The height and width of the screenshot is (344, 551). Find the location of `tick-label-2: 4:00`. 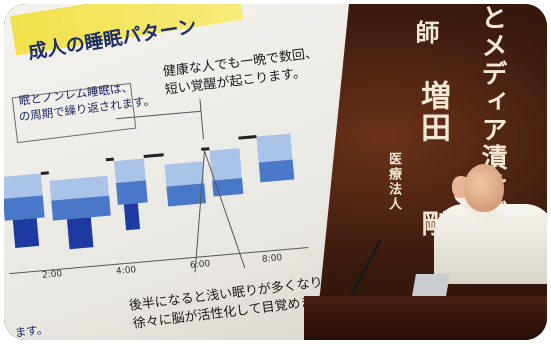

tick-label-2: 4:00 is located at coordinates (126, 271).